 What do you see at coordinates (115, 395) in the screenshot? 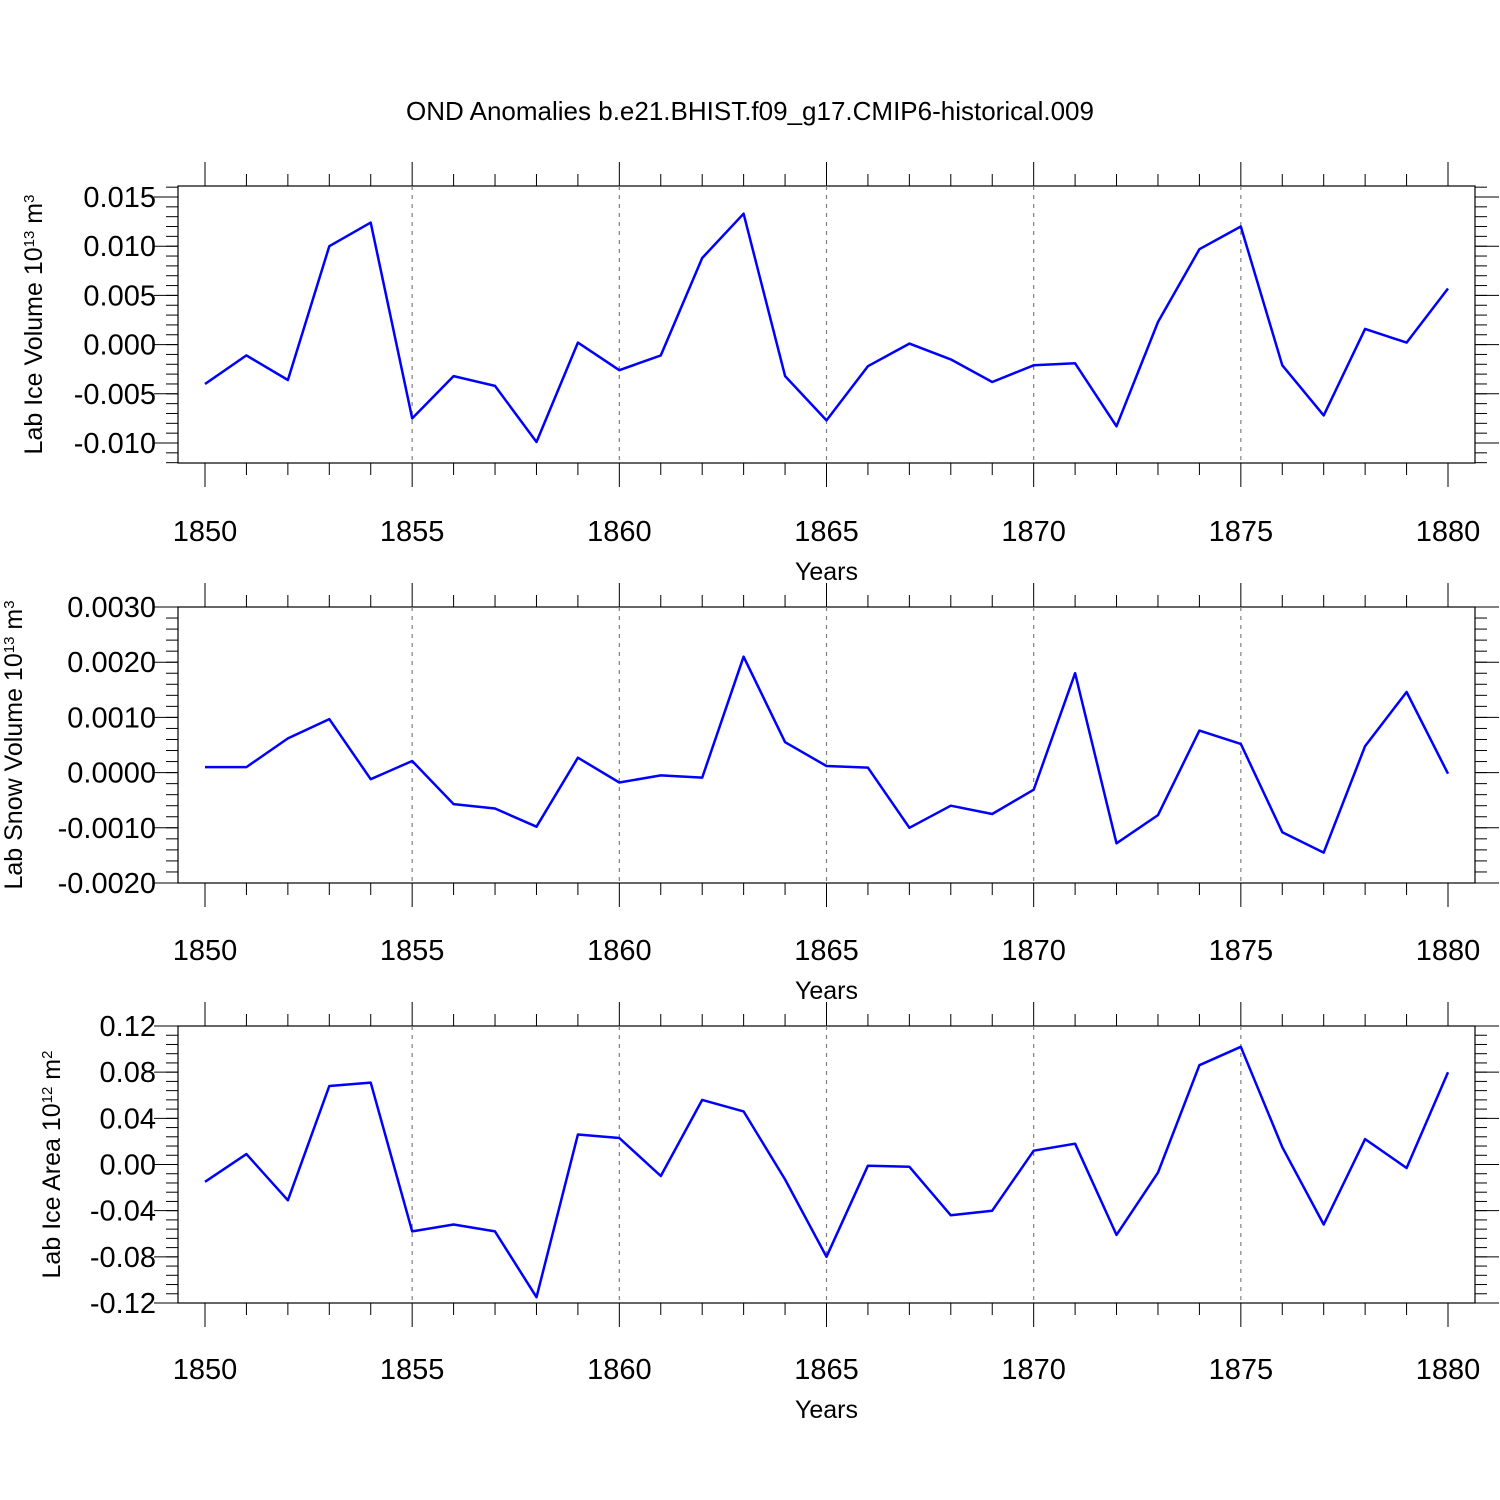
I see `y-tick-label: -0.005` at bounding box center [115, 395].